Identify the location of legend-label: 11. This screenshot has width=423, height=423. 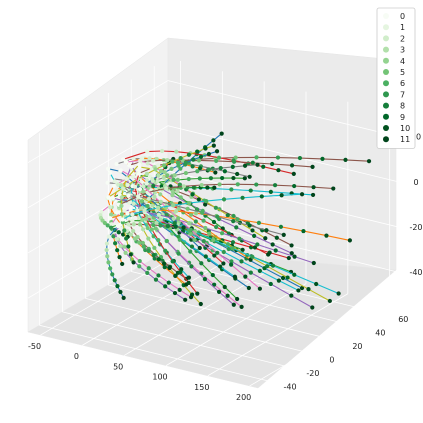
(405, 139).